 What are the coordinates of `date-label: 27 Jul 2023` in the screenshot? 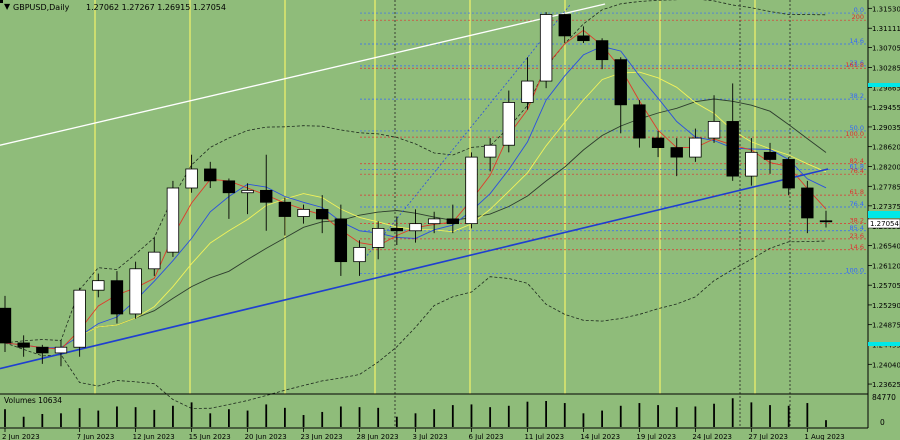 It's located at (768, 436).